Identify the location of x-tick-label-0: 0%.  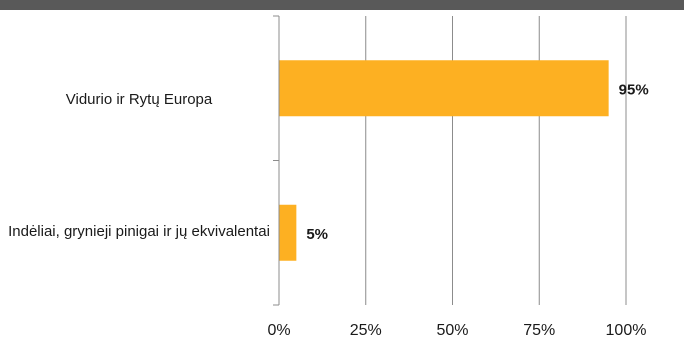
(278, 330).